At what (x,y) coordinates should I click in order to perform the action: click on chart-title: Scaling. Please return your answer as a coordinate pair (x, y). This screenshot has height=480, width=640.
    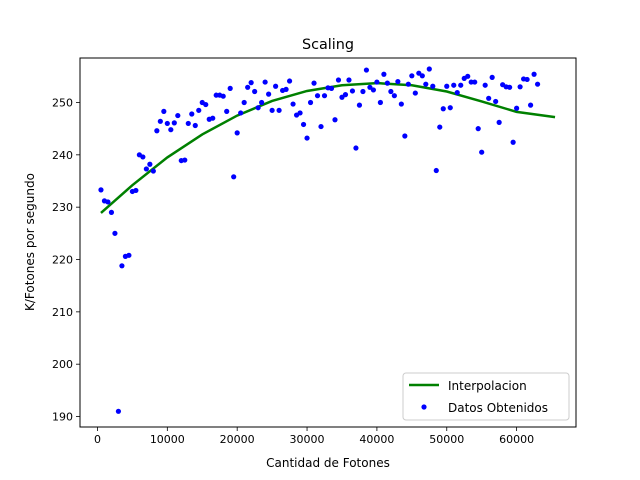
    Looking at the image, I should click on (328, 45).